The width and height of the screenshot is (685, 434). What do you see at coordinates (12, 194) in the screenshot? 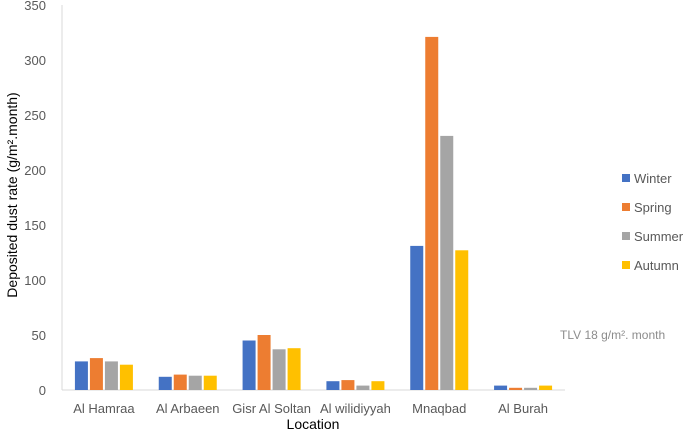
I see `y-axis-title: Deposited dust rate (g/m².month)` at bounding box center [12, 194].